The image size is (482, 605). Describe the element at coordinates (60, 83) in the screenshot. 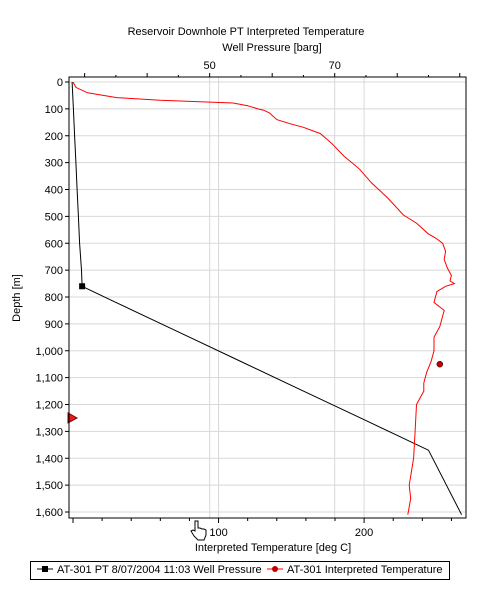

I see `y-tick-label: 0` at that location.